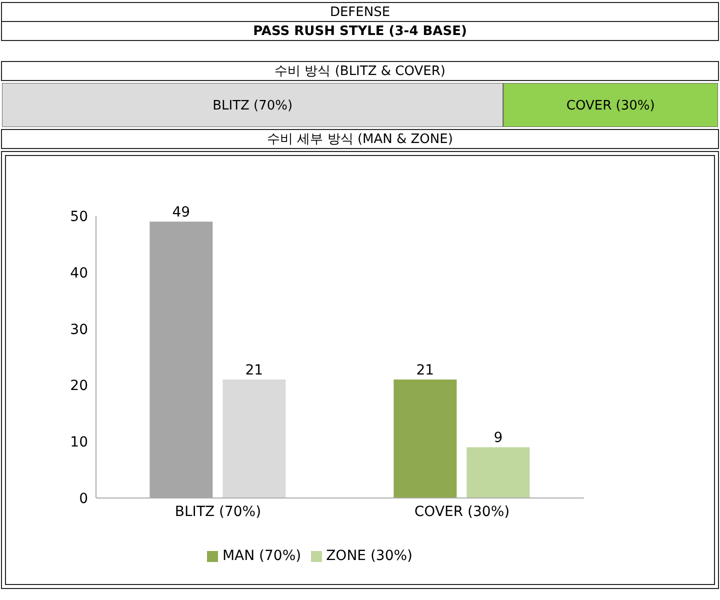 The height and width of the screenshot is (600, 720). I want to click on y-tick-label: 0, so click(83, 498).